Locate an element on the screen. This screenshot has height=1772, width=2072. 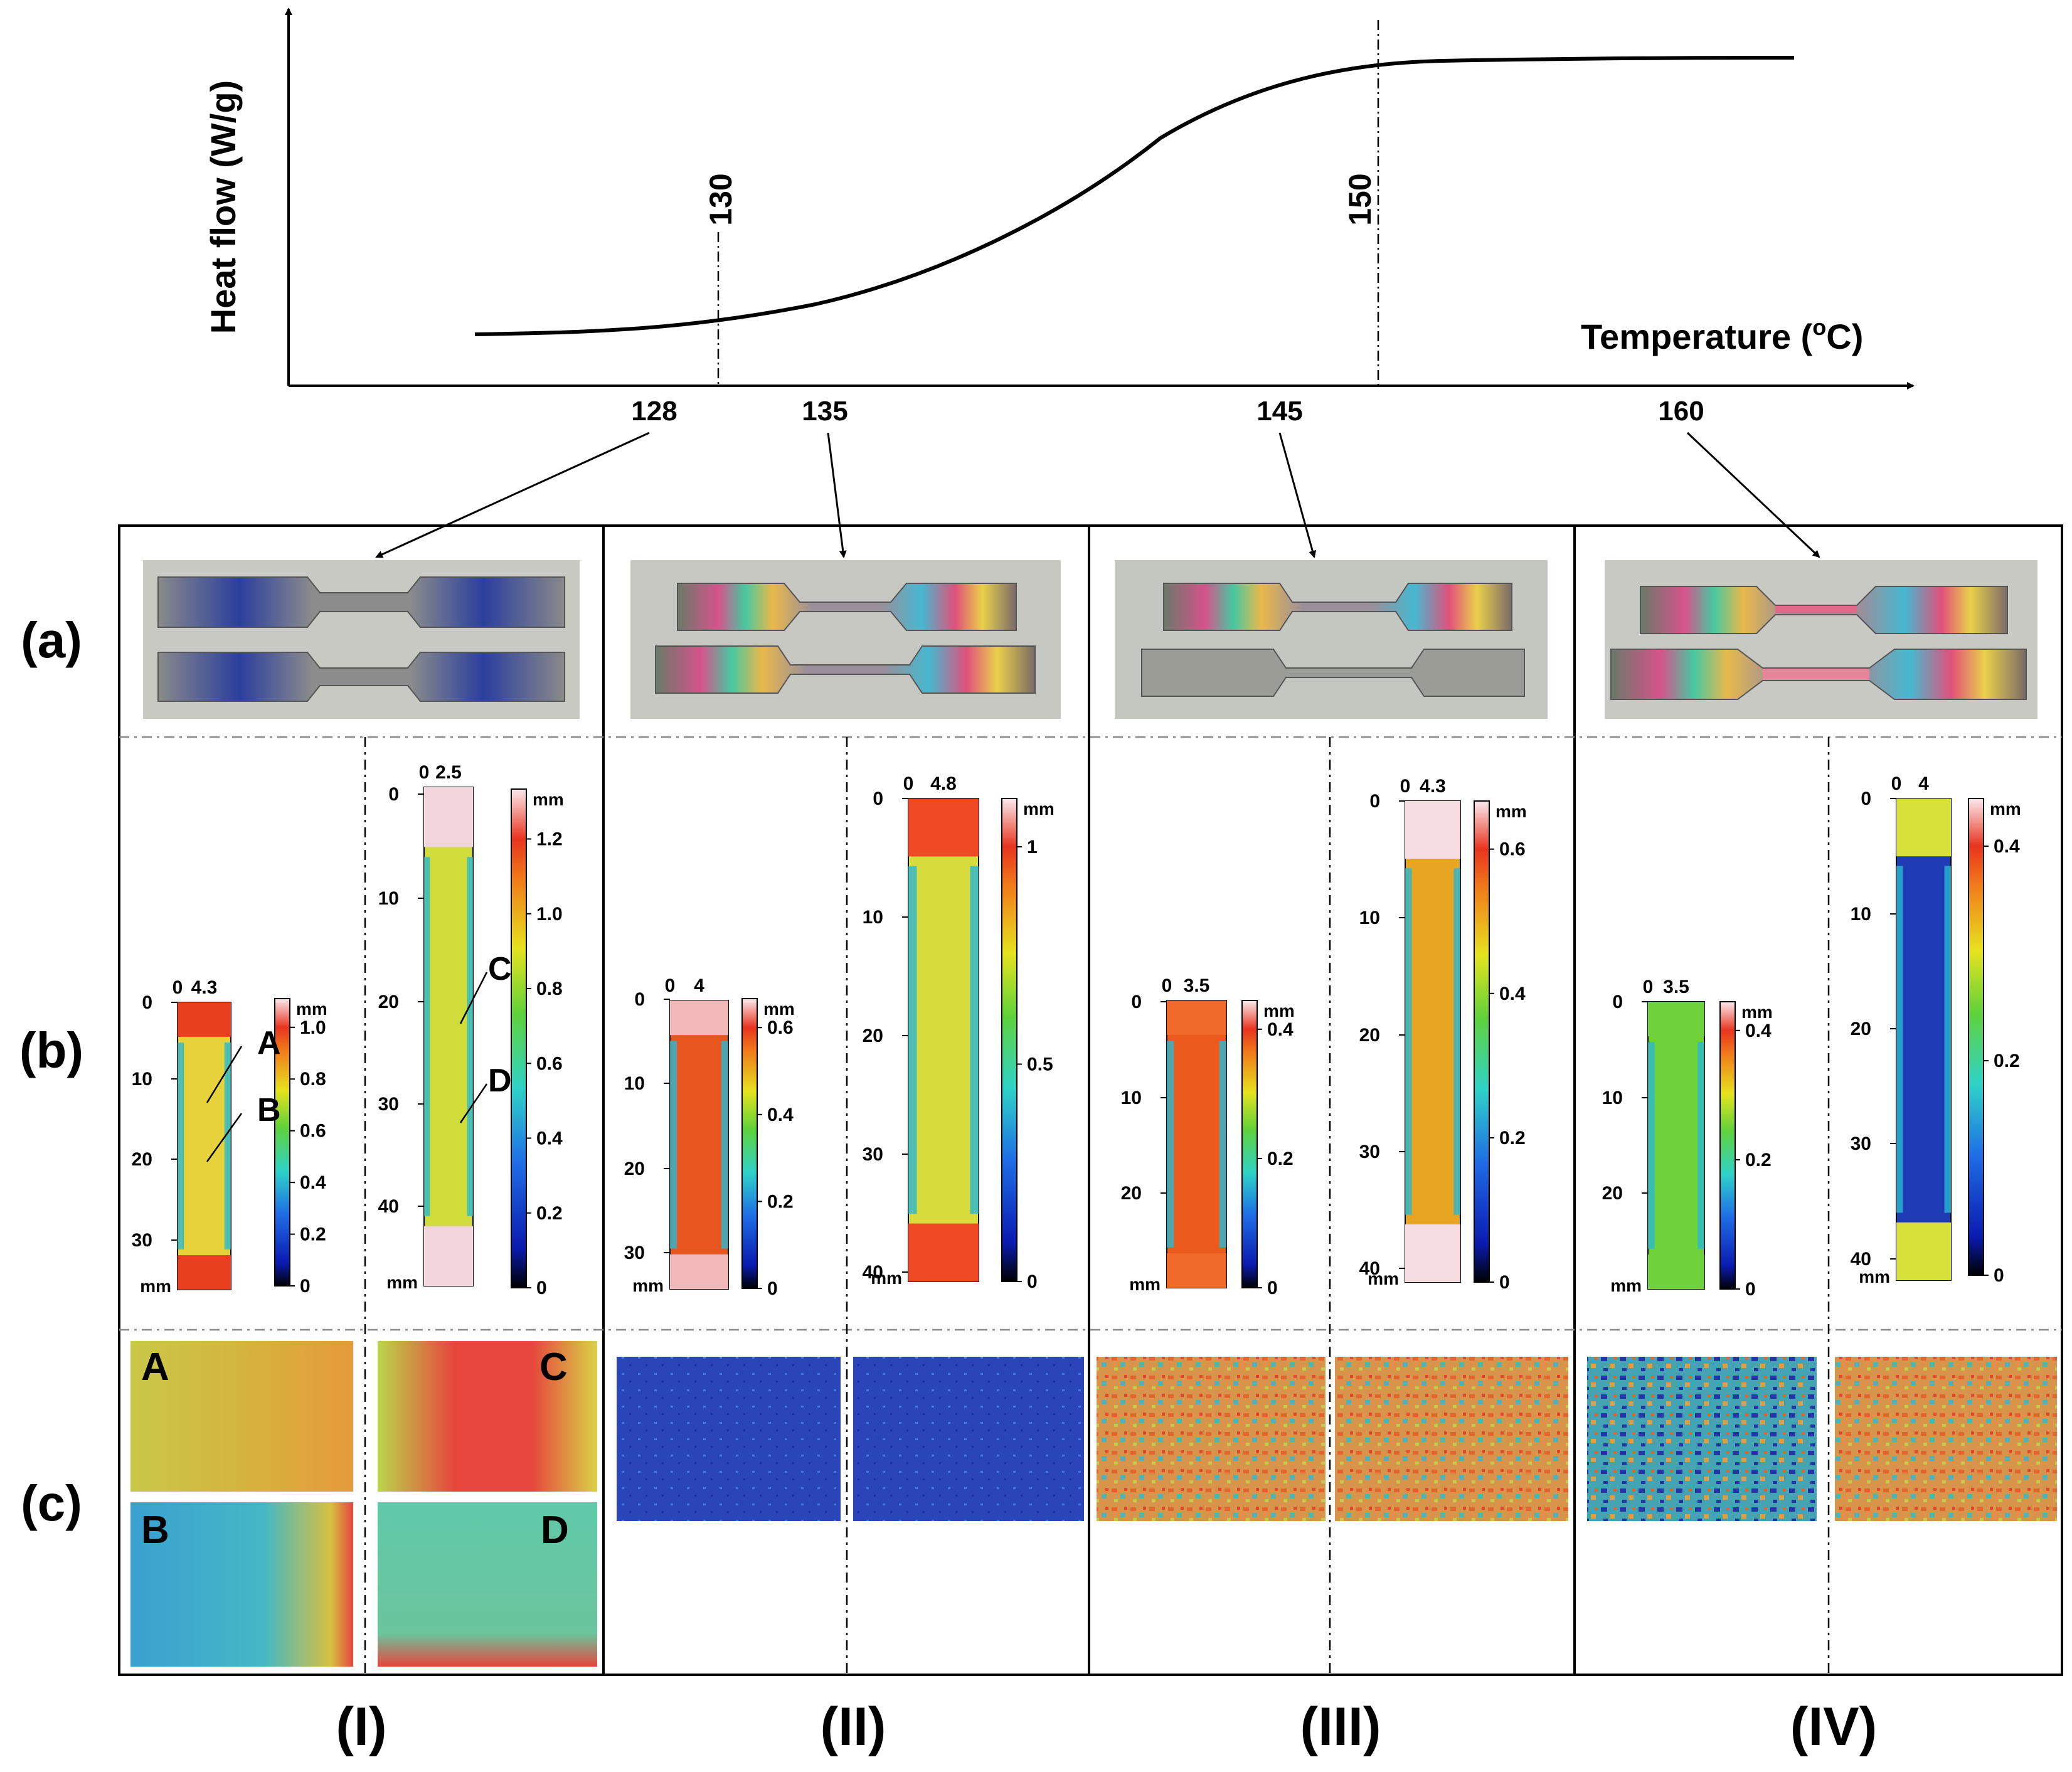
texture-II-left is located at coordinates (729, 1439).